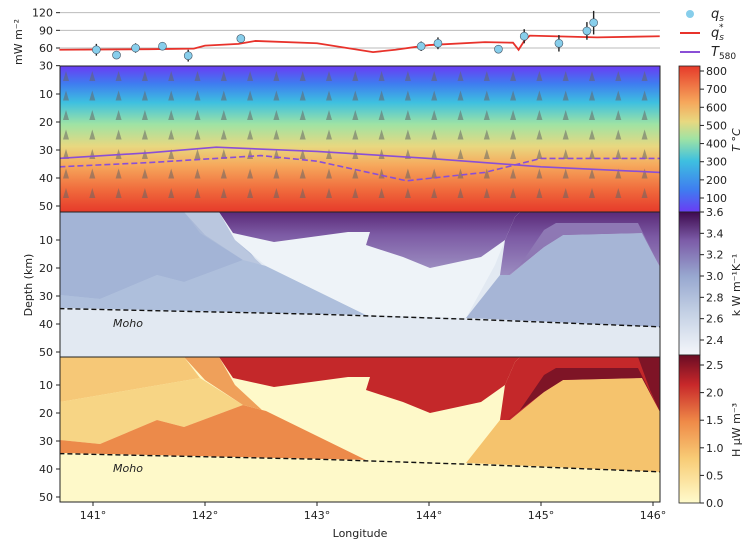  Describe the element at coordinates (715, 503) in the screenshot. I see `colorbar-tick-label: 0.0` at that location.